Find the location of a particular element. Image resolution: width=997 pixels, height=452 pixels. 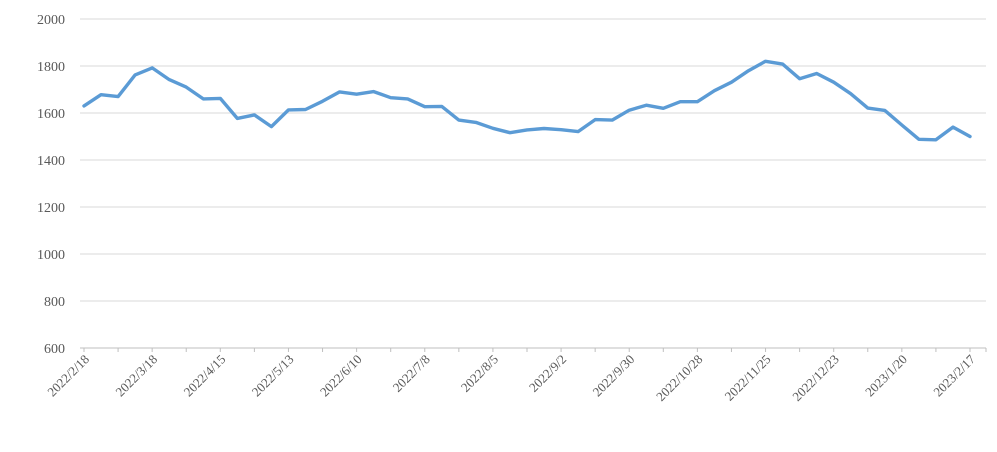

x-axis-label: 2022/7/8 is located at coordinates (411, 373).